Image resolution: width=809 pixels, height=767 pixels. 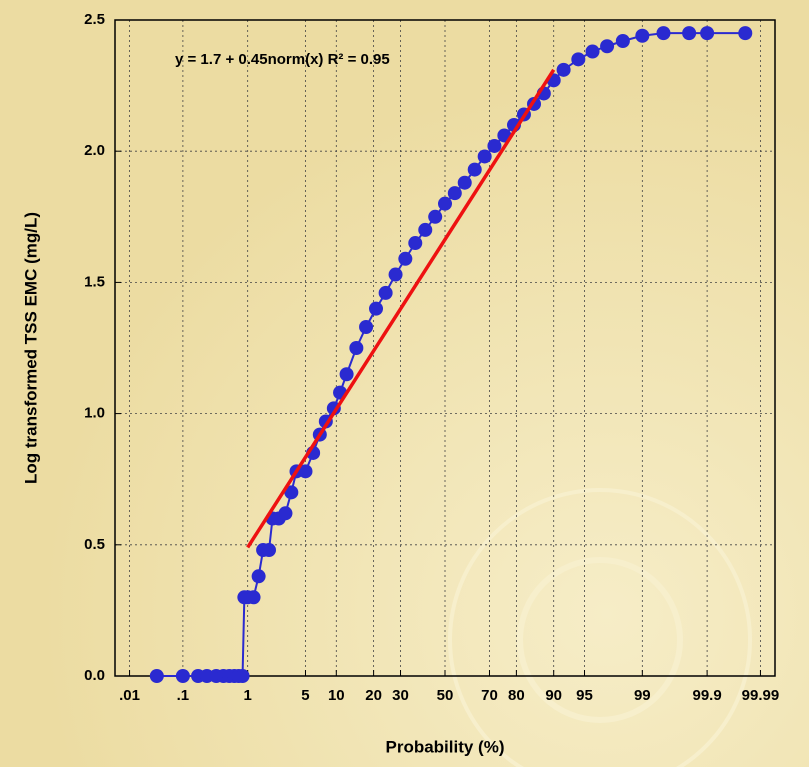 What do you see at coordinates (761, 695) in the screenshot?
I see `x-tick-label: 99.99` at bounding box center [761, 695].